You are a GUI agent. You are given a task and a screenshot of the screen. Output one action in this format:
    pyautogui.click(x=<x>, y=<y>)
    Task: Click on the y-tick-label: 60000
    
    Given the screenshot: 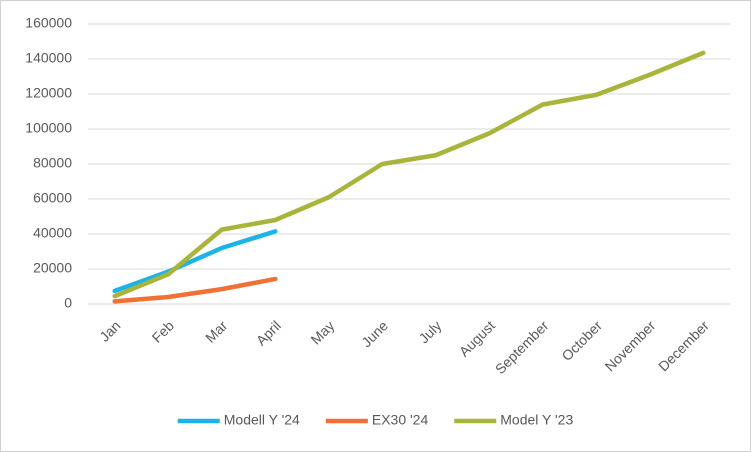 What is the action you would take?
    pyautogui.click(x=52, y=198)
    